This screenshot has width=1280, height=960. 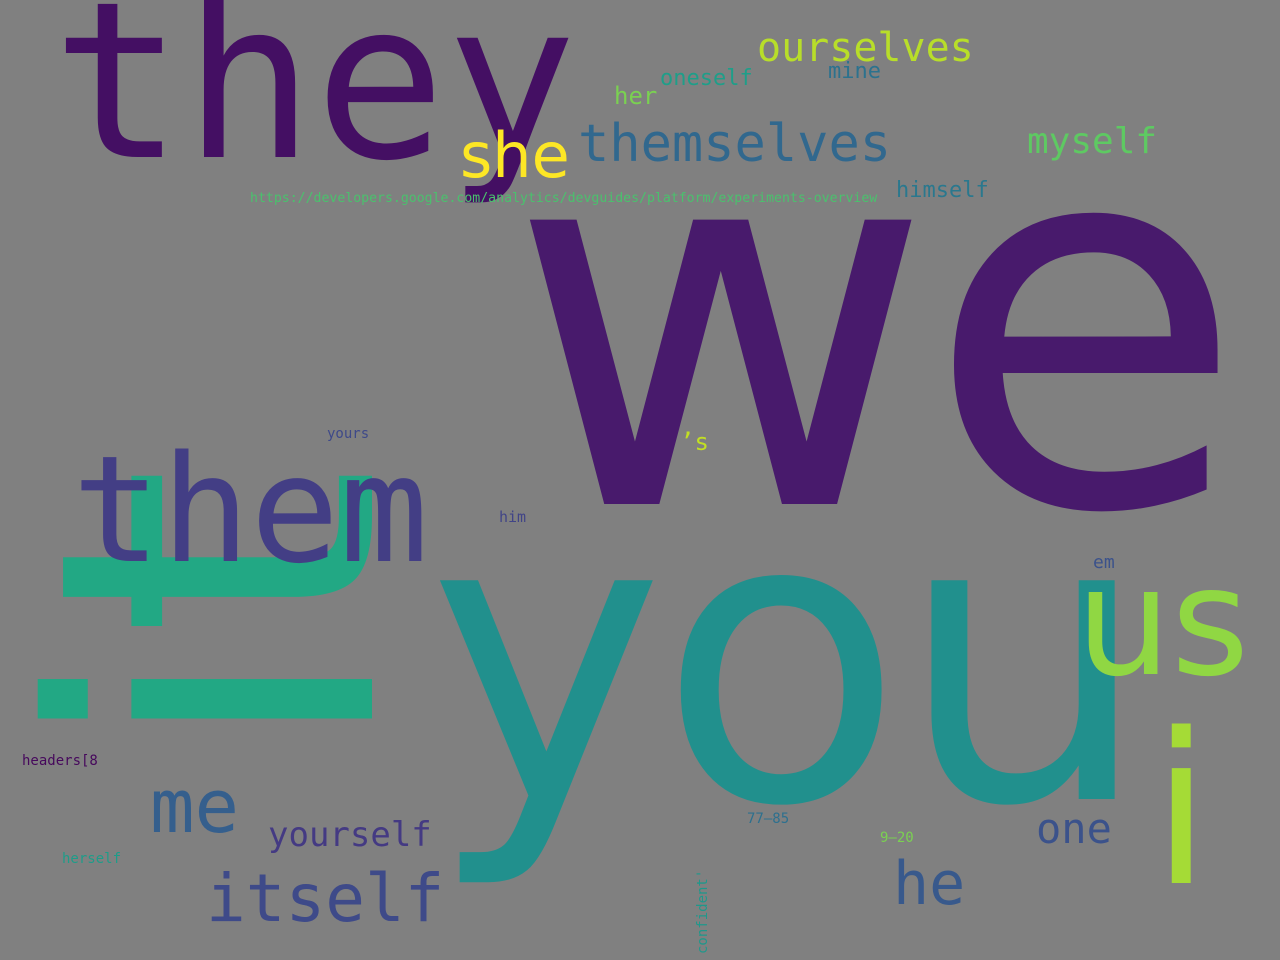 What do you see at coordinates (706, 78) in the screenshot?
I see `word-oneself: oneself` at bounding box center [706, 78].